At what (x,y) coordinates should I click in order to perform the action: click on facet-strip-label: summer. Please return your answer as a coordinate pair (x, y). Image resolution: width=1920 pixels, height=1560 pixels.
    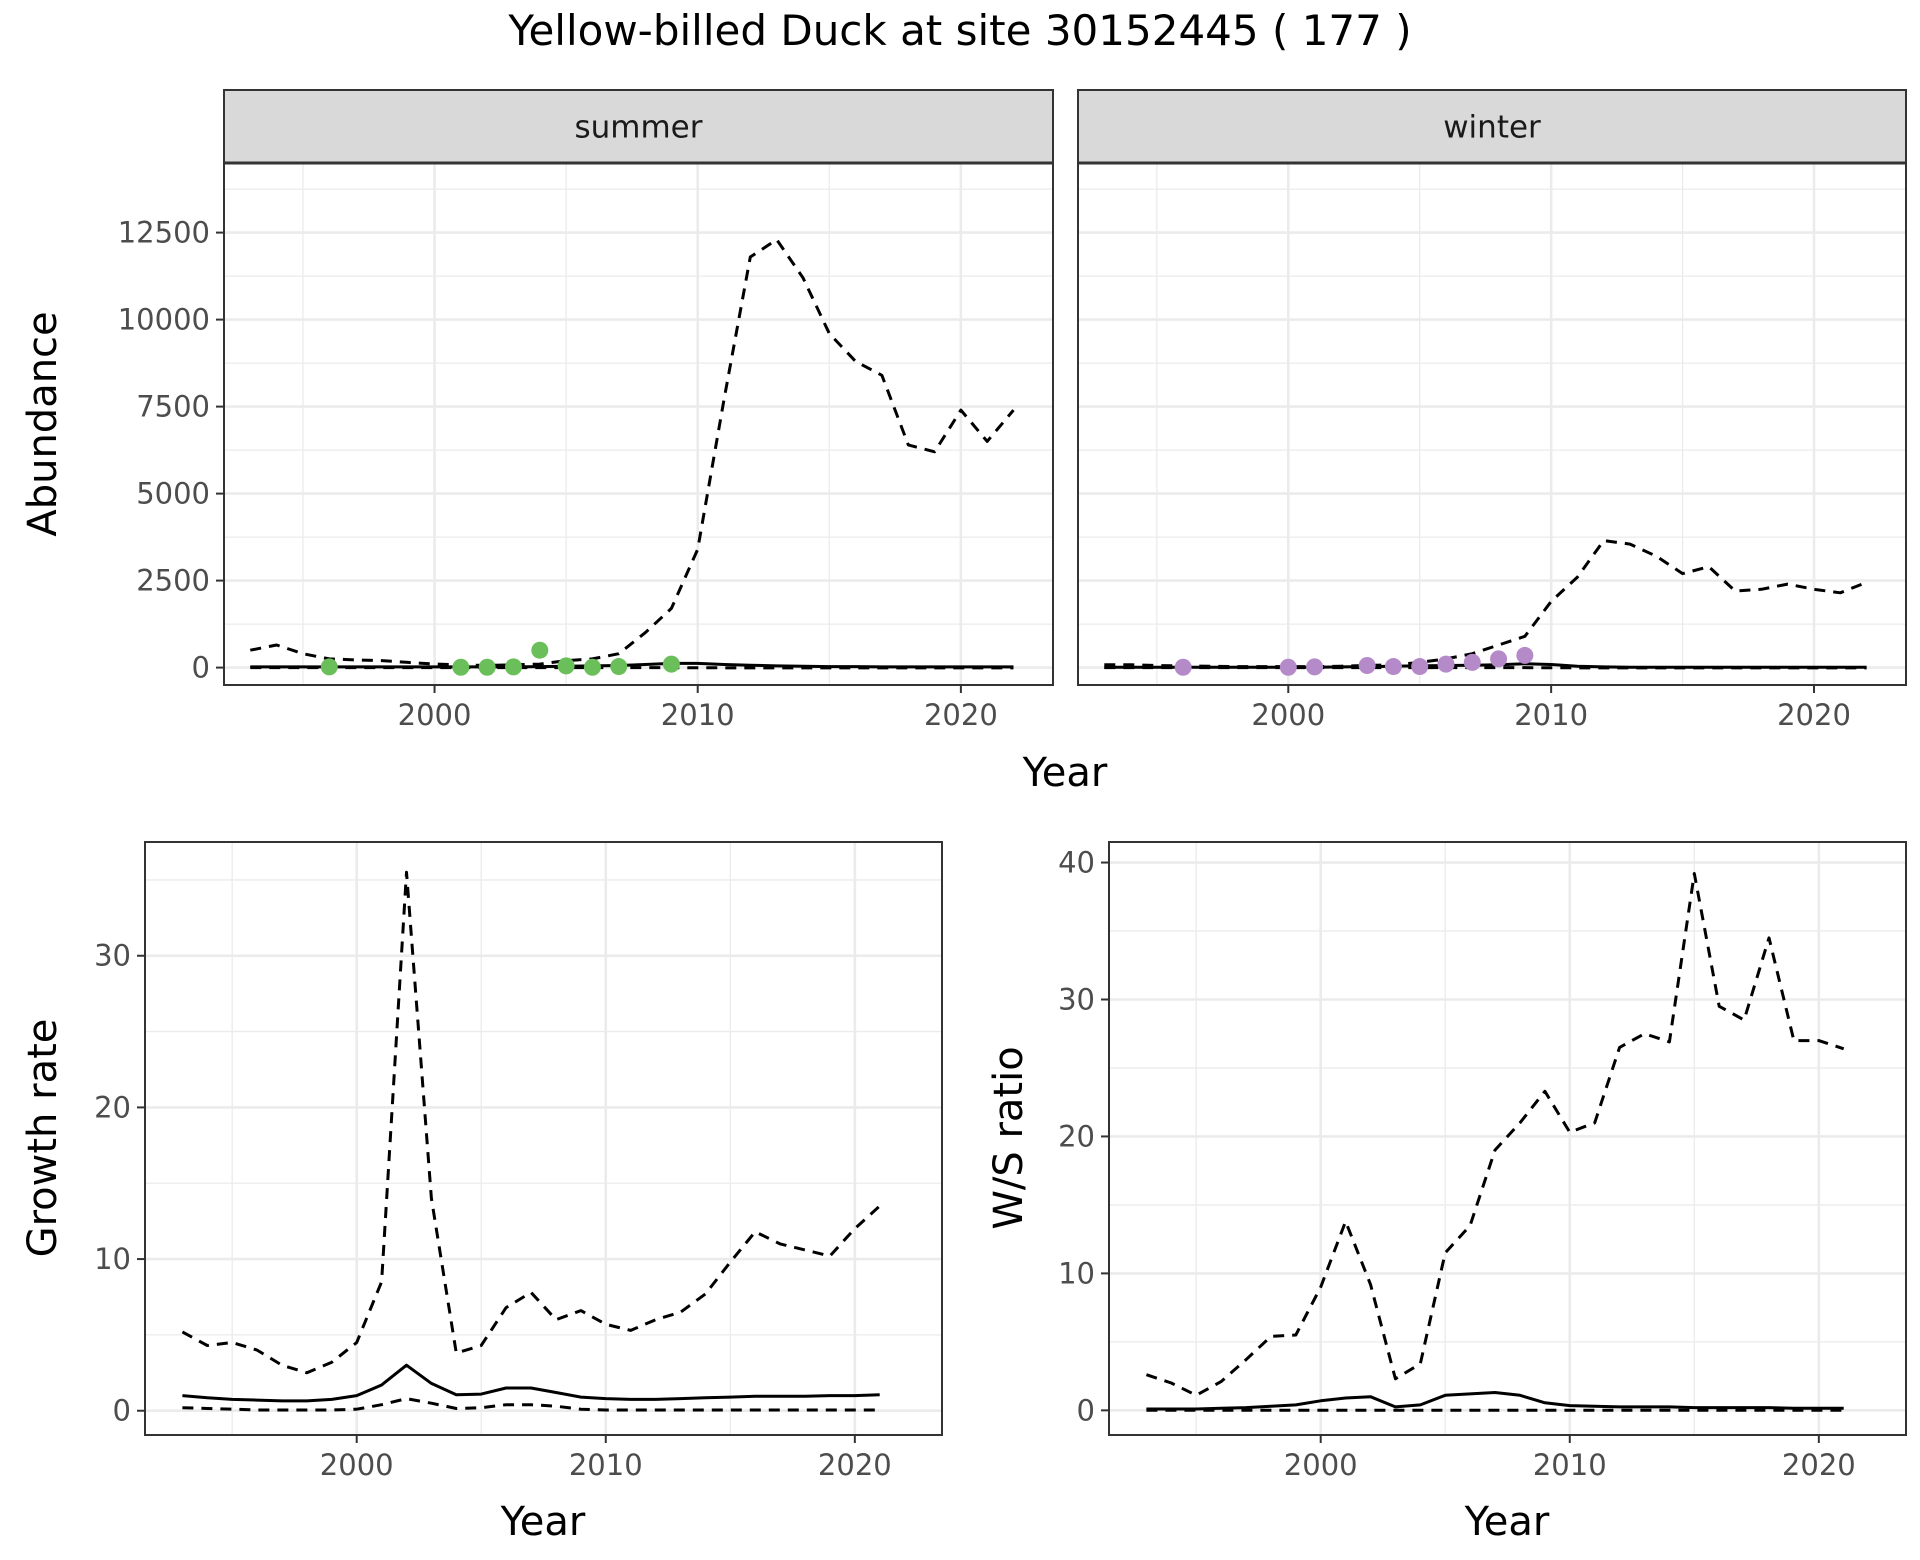
    Looking at the image, I should click on (638, 128).